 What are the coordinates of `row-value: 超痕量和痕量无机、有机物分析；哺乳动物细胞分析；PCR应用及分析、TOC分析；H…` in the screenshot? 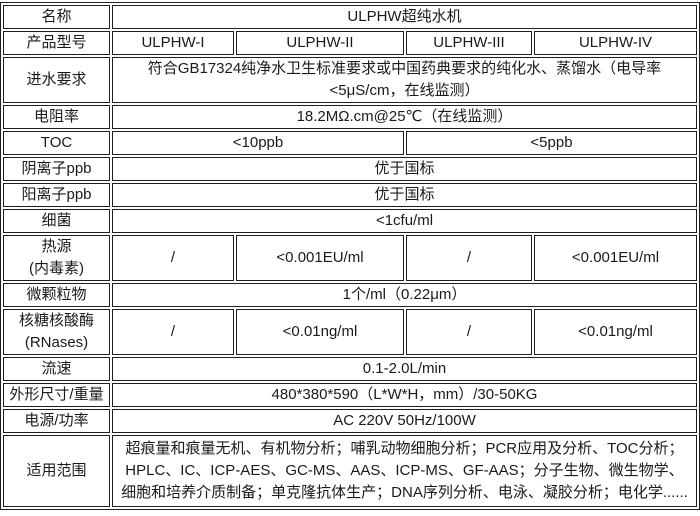 It's located at (404, 471).